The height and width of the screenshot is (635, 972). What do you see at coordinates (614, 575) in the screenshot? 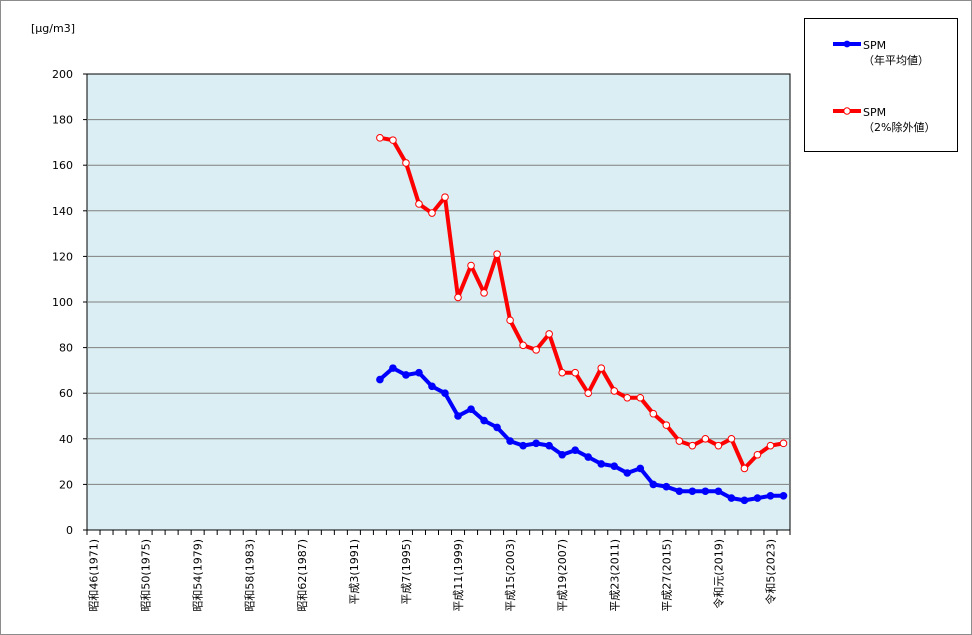
I see `x-tick-label: 平成23(2011)` at bounding box center [614, 575].